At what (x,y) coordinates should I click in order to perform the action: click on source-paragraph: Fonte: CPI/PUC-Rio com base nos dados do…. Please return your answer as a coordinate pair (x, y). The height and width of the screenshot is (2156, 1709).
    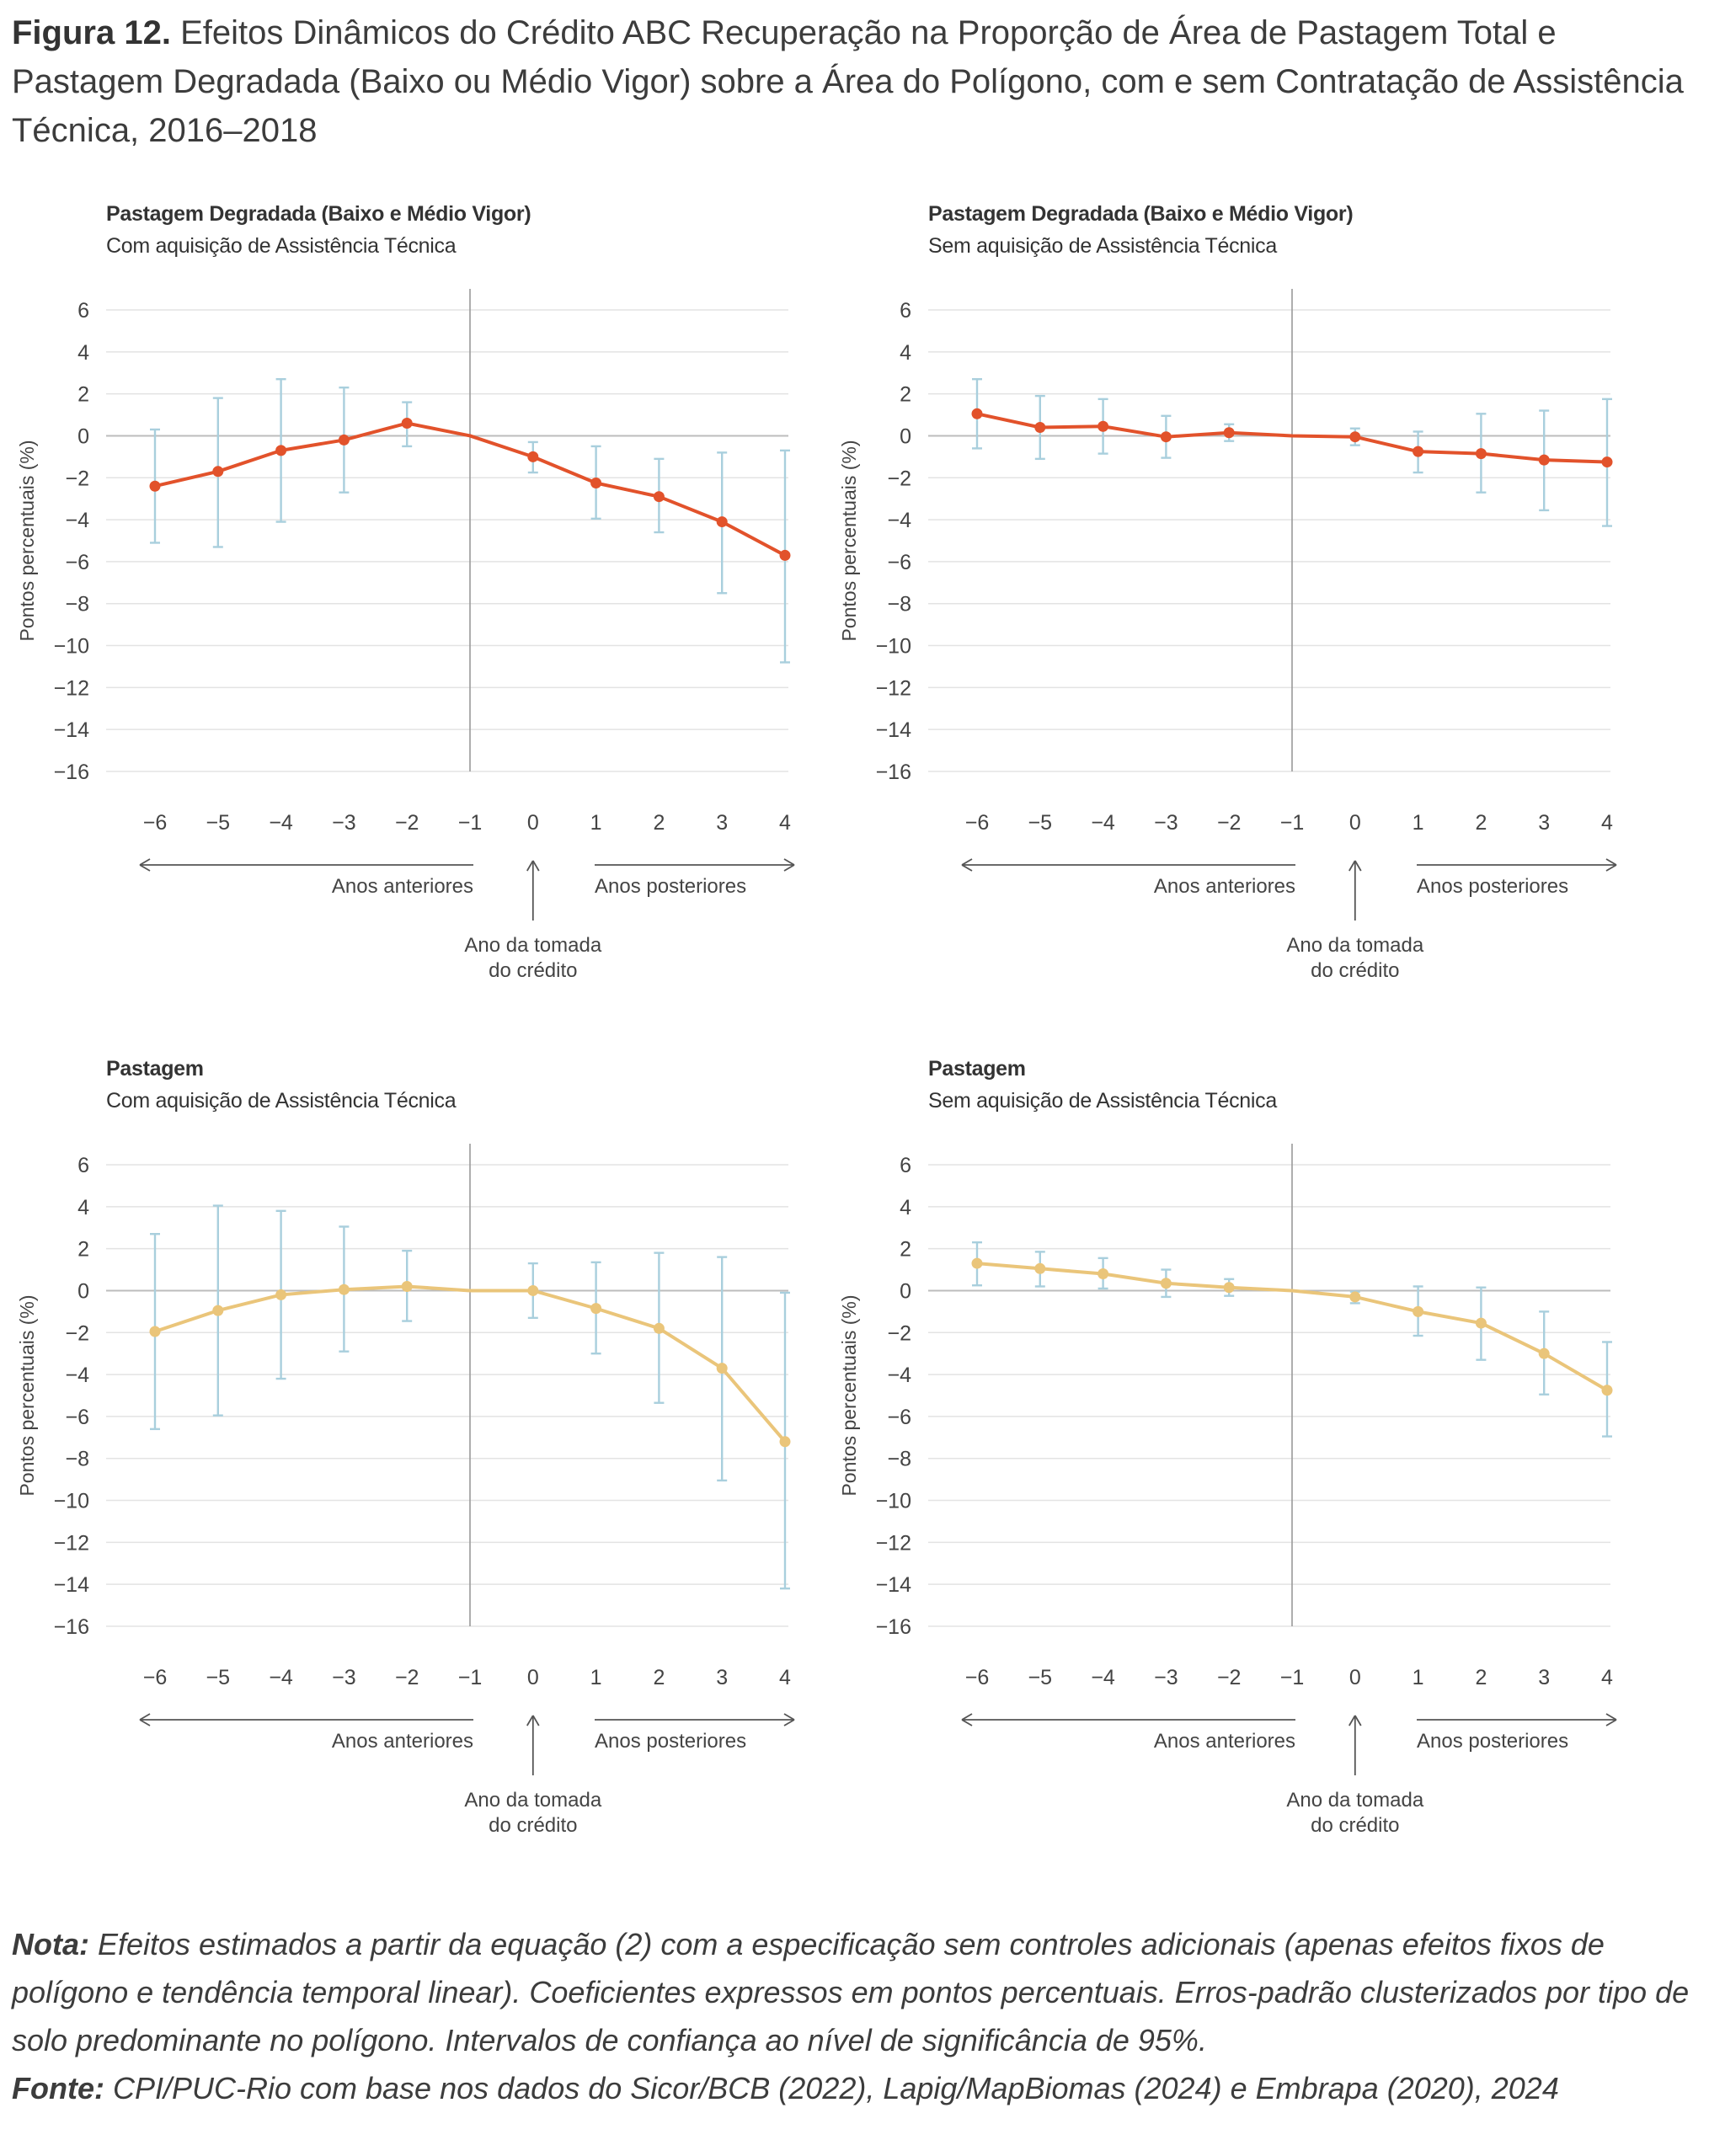
    Looking at the image, I should click on (854, 2088).